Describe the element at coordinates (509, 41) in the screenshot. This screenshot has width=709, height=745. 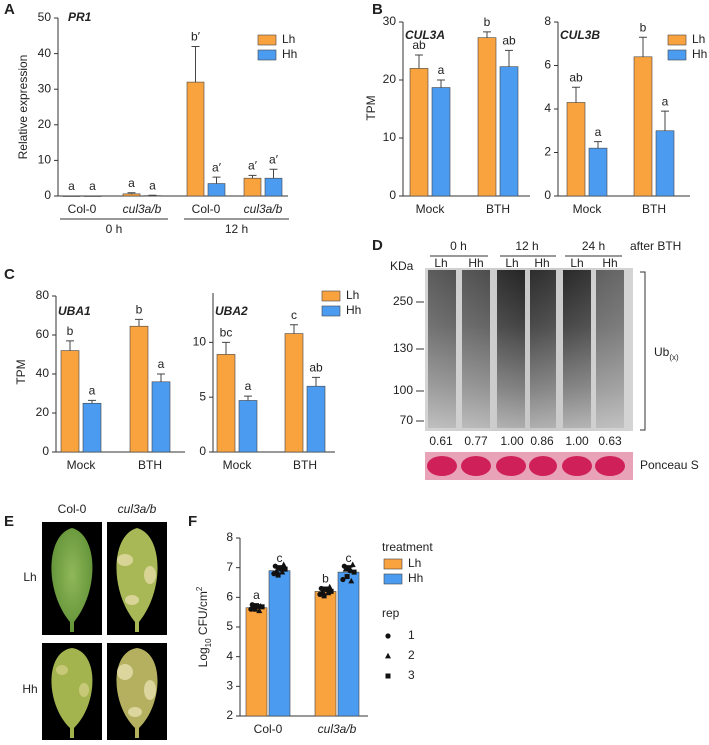
I see `significance-letter: ab` at that location.